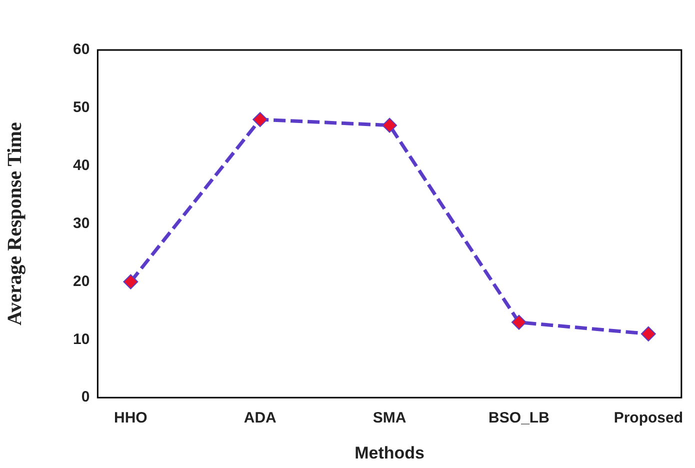 The image size is (695, 468). Describe the element at coordinates (85, 397) in the screenshot. I see `y-tick-label: 0` at that location.